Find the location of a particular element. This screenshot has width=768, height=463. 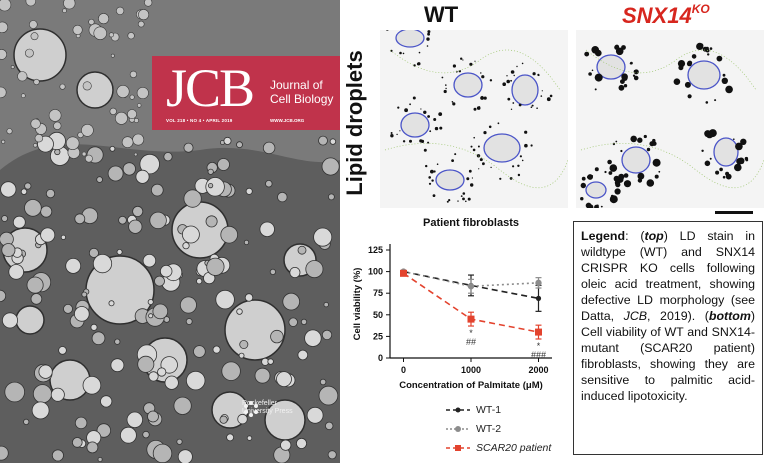

jcb-logo: JCB is located at coordinates (210, 88).